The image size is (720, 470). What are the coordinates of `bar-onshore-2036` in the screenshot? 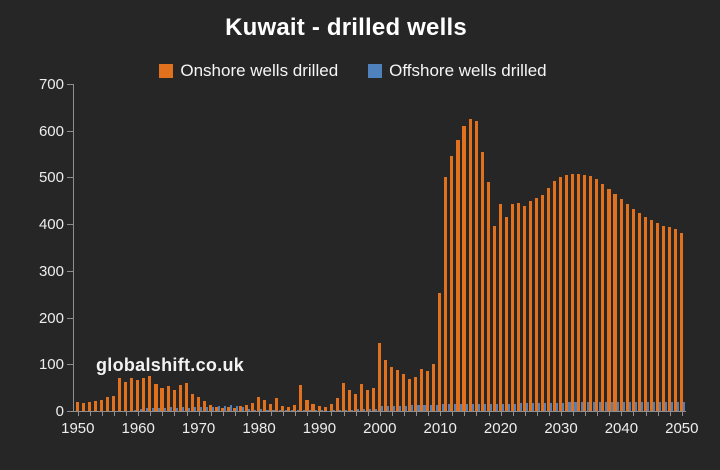 It's located at (597, 295).